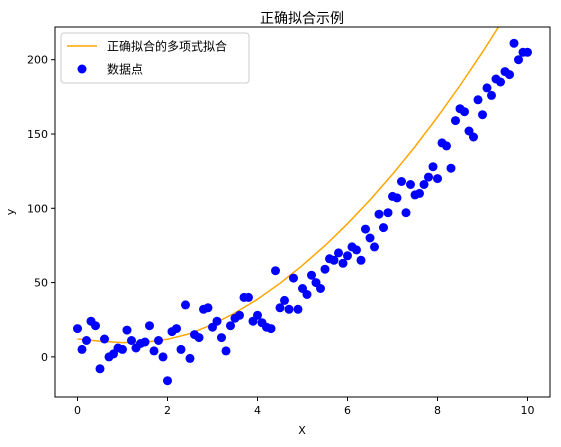  I want to click on x-tick-label: 6, so click(347, 410).